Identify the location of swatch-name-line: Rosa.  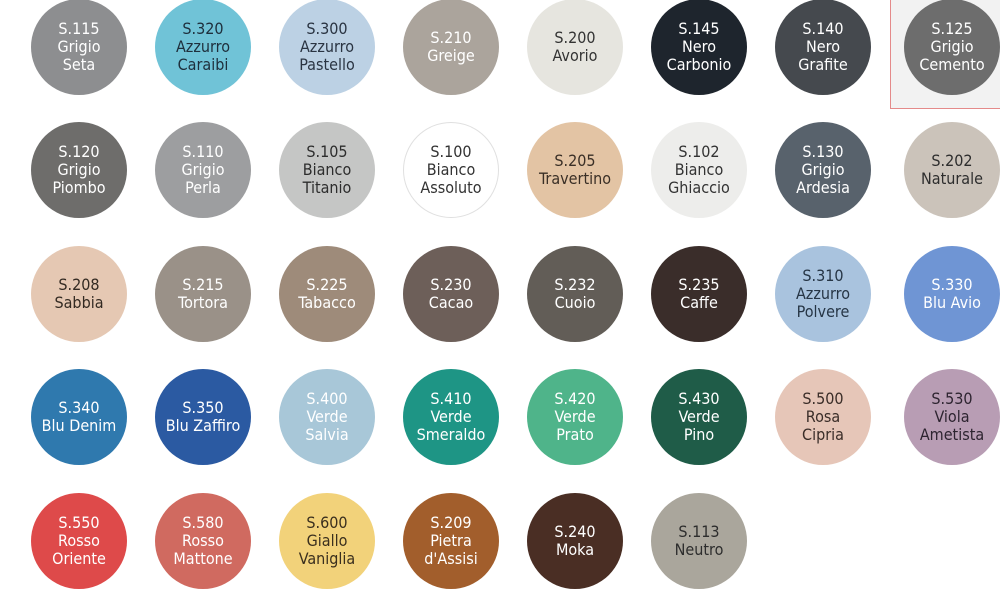
(823, 416).